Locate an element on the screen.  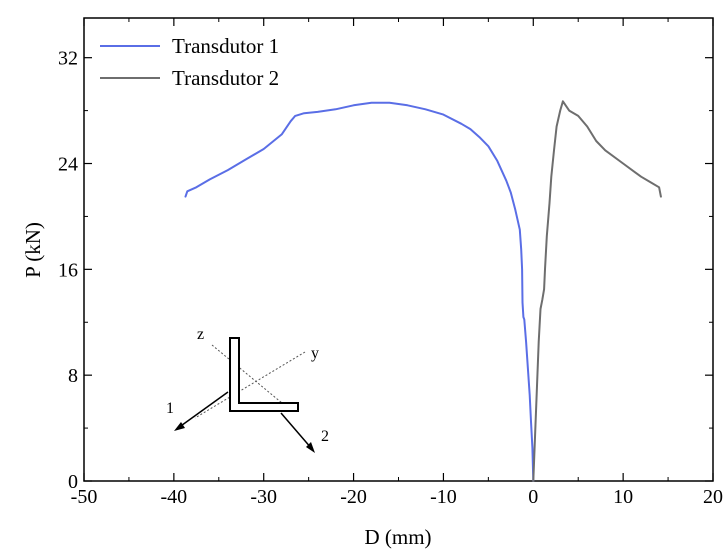
angle-section-inset: z y 1 2 is located at coordinates (247, 389).